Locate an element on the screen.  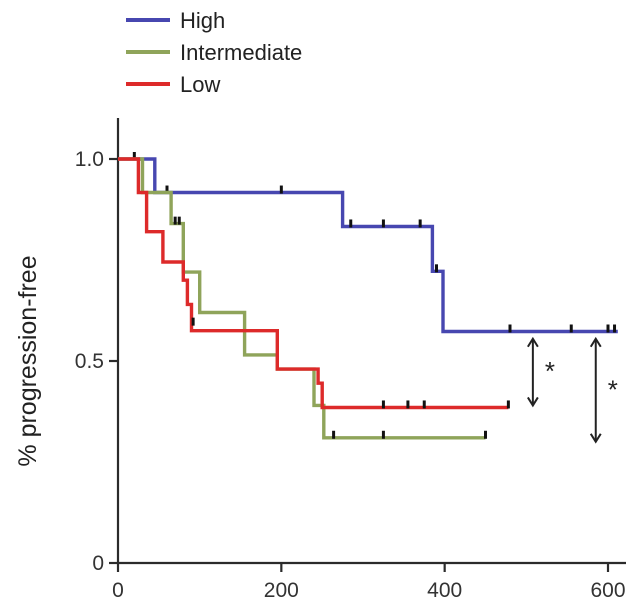
legend-label: Intermediate is located at coordinates (241, 52).